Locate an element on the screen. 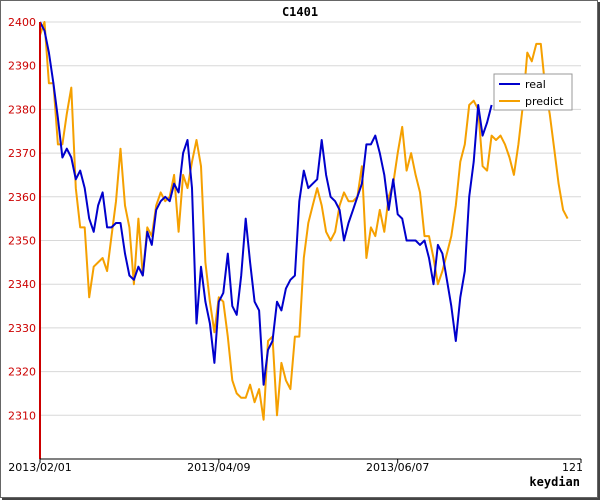 The height and width of the screenshot is (500, 600). x-tick-label: 2013/04/09 is located at coordinates (218, 467).